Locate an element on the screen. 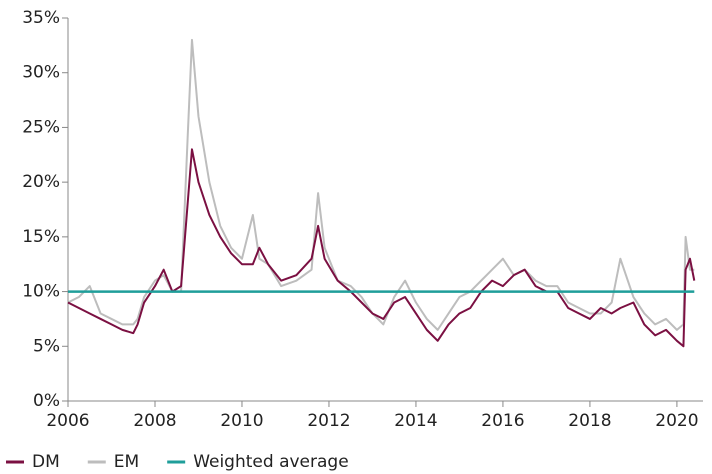 The width and height of the screenshot is (712, 474). y-tick-label: 15% is located at coordinates (41, 237).